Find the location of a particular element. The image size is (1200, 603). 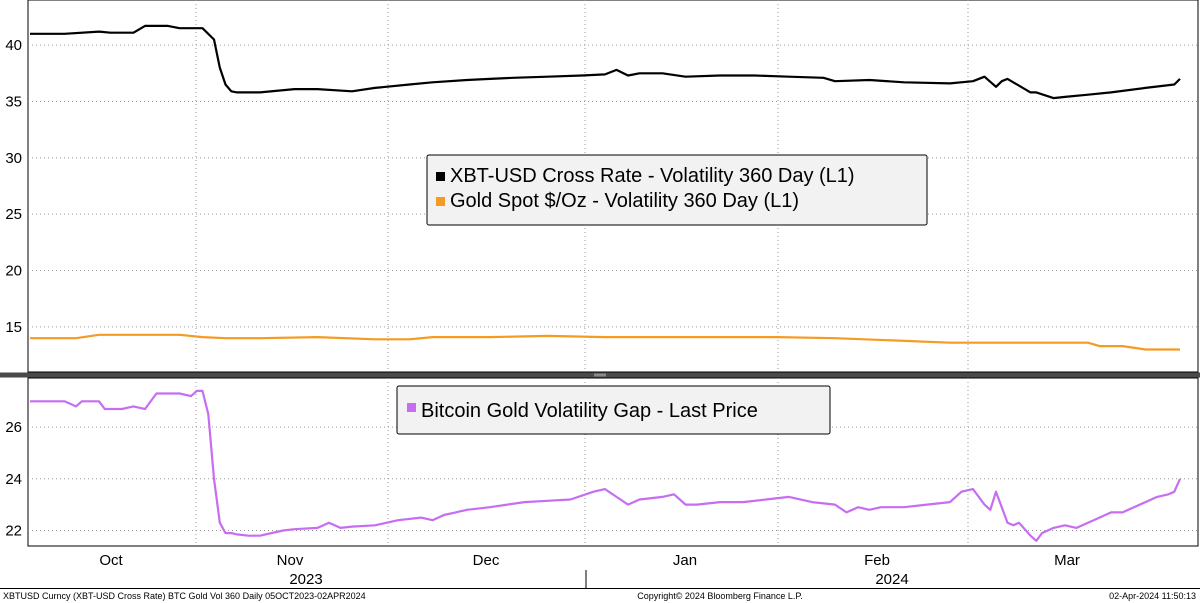

legend-box-lower is located at coordinates (613, 410).